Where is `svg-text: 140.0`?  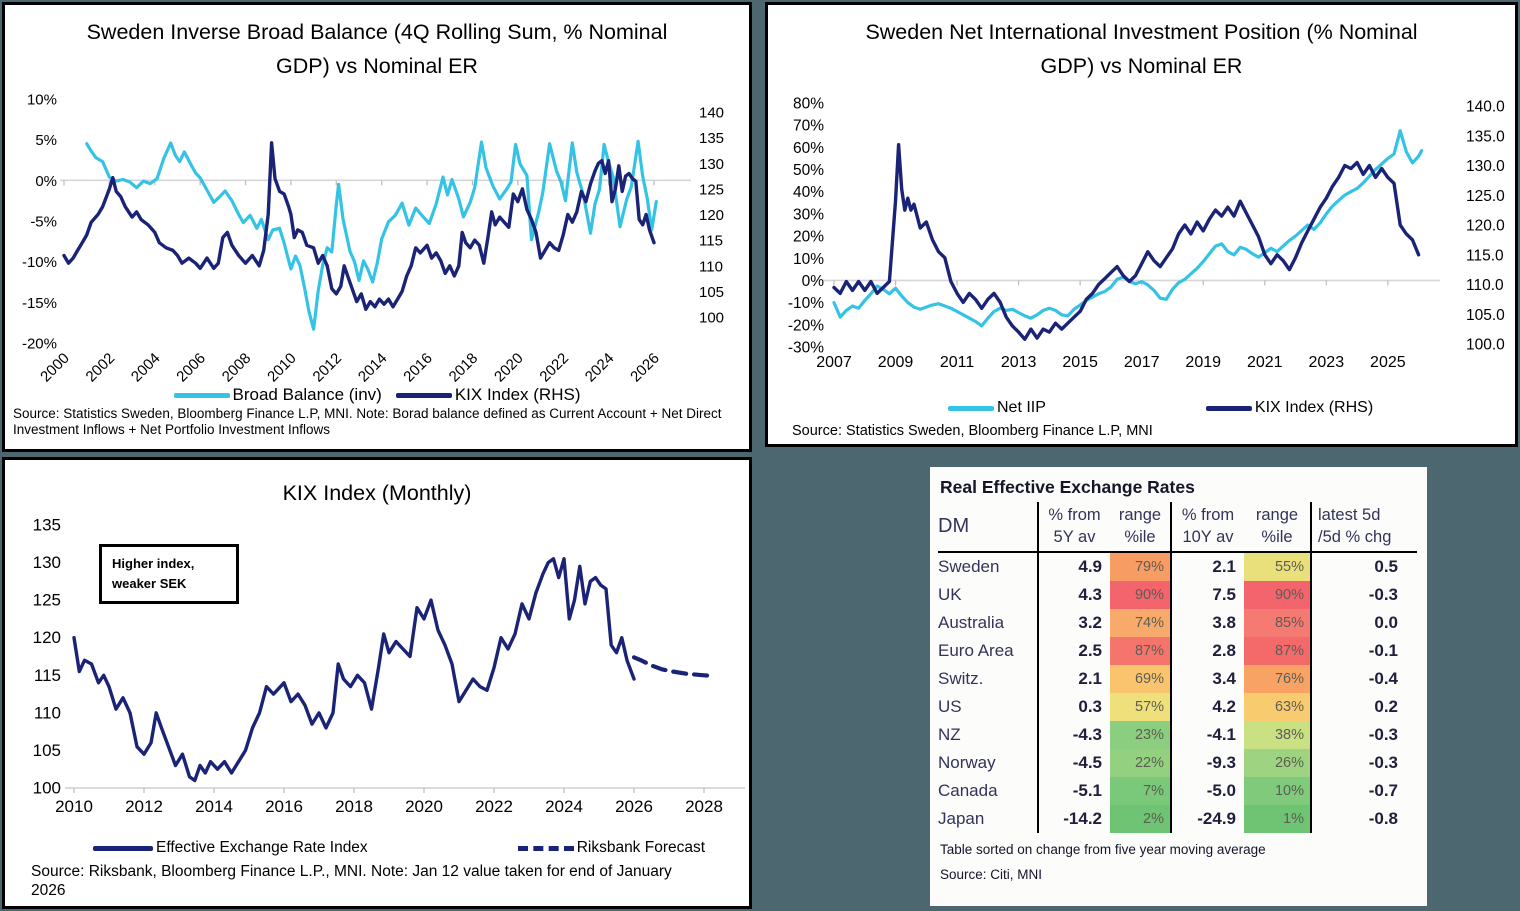
svg-text: 140.0 is located at coordinates (1485, 107).